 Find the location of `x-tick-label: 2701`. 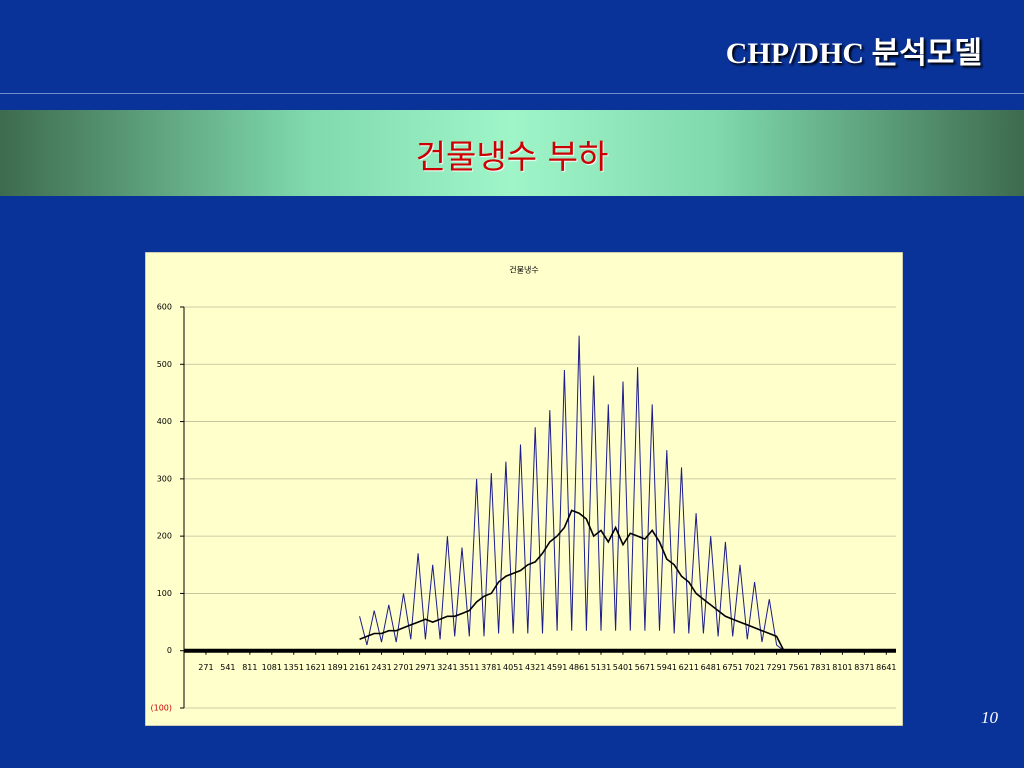

x-tick-label: 2701 is located at coordinates (403, 667).